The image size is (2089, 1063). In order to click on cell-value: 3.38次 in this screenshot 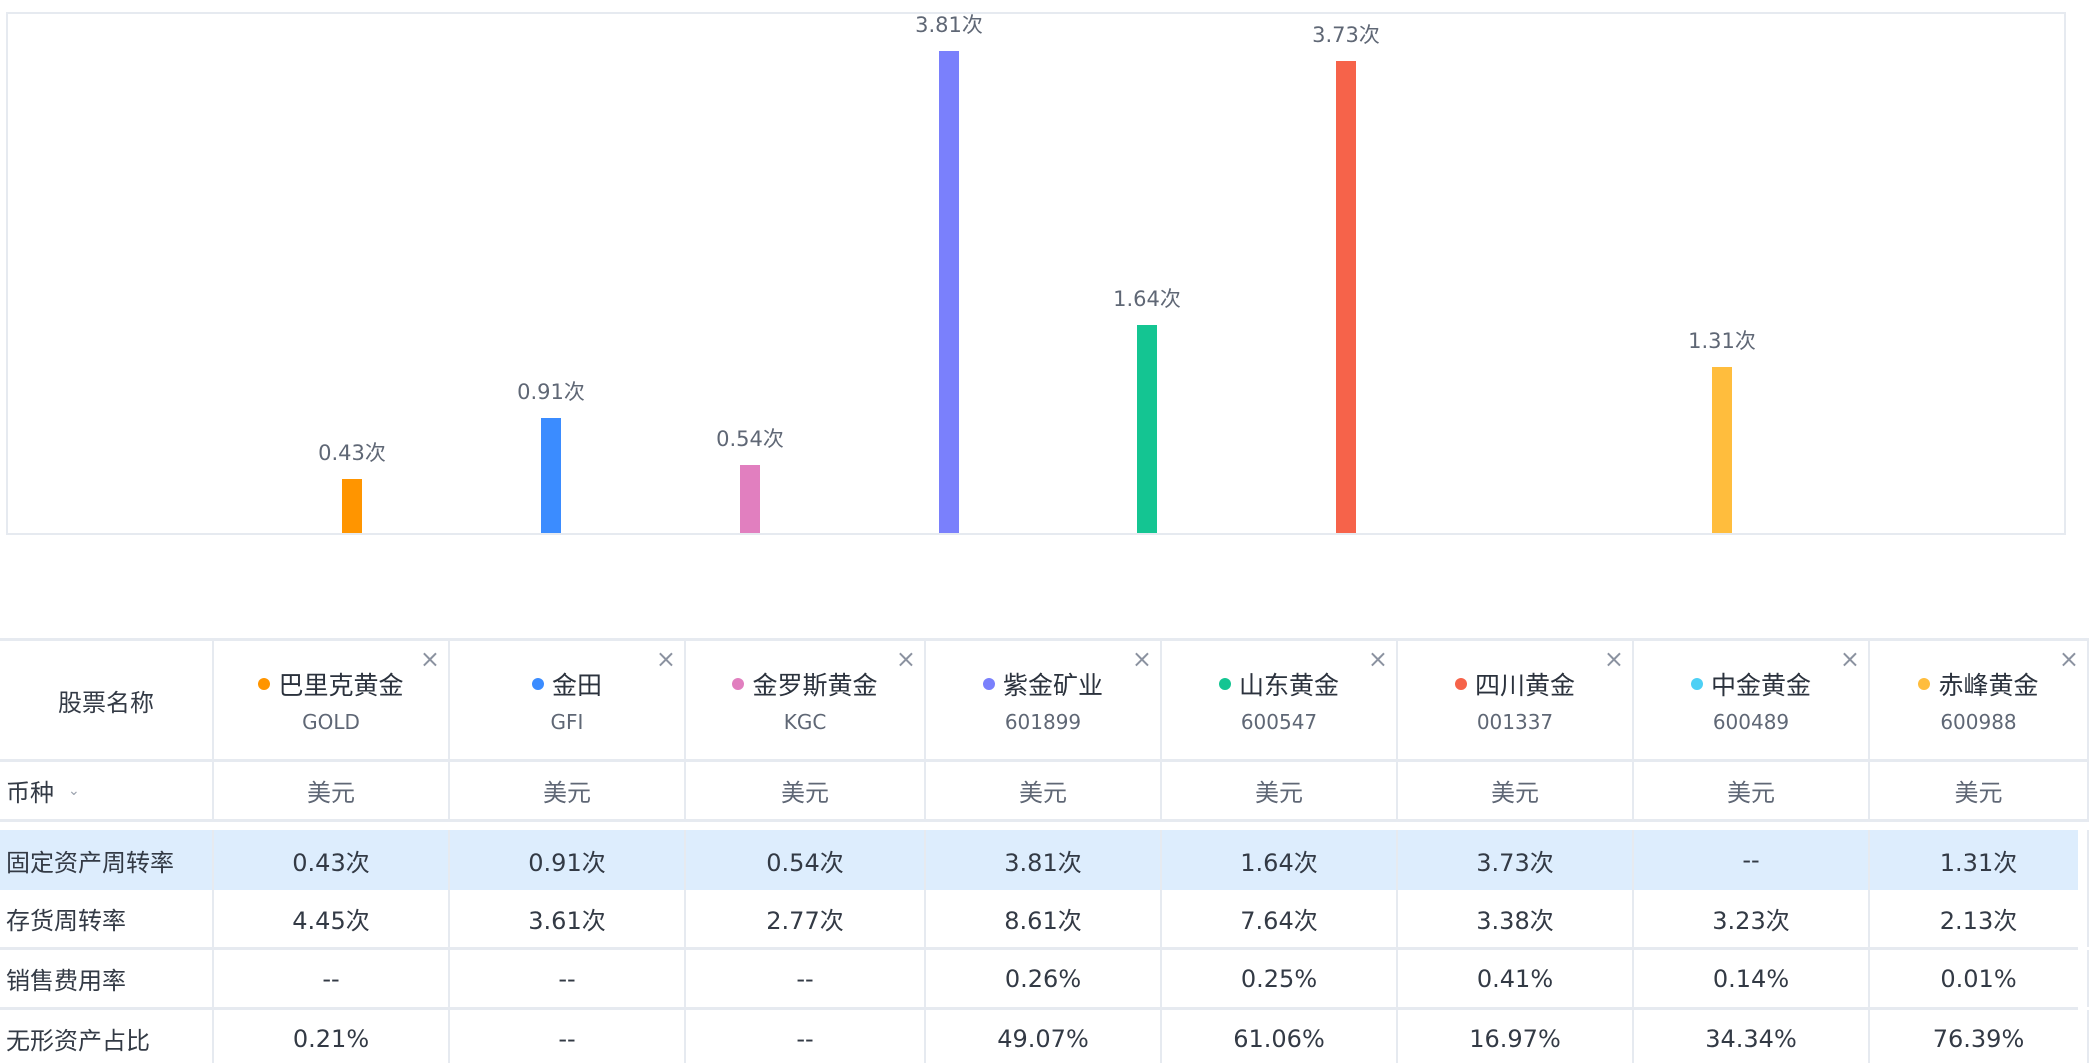, I will do `click(1515, 921)`.